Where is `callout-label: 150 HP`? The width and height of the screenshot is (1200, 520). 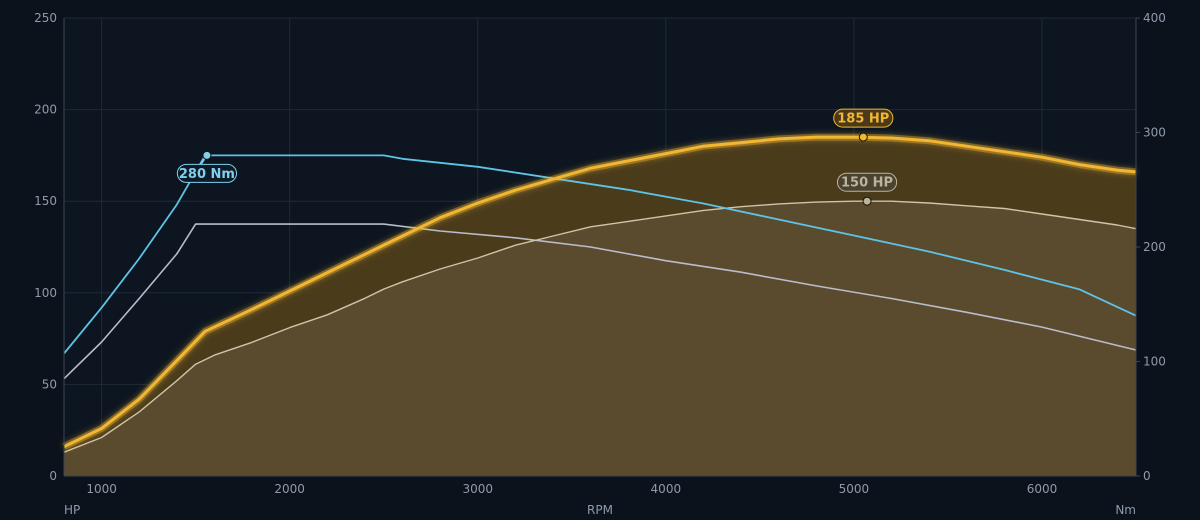 callout-label: 150 HP is located at coordinates (867, 183).